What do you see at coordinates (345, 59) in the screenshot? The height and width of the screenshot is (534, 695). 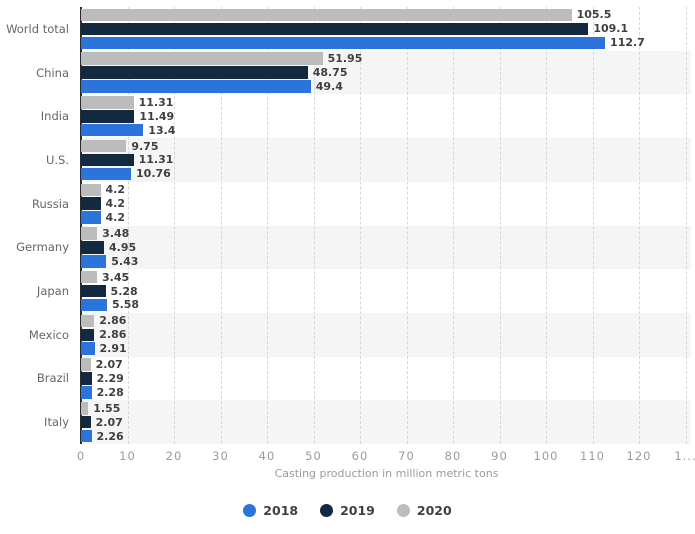 I see `value-label: 51.95` at bounding box center [345, 59].